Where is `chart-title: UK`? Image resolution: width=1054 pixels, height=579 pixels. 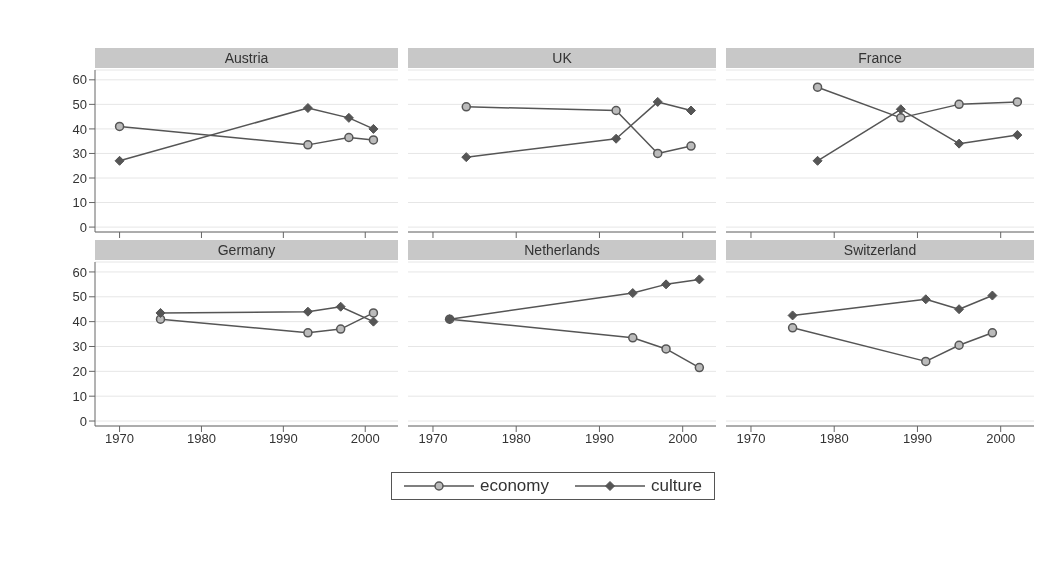
chart-title: UK is located at coordinates (562, 58).